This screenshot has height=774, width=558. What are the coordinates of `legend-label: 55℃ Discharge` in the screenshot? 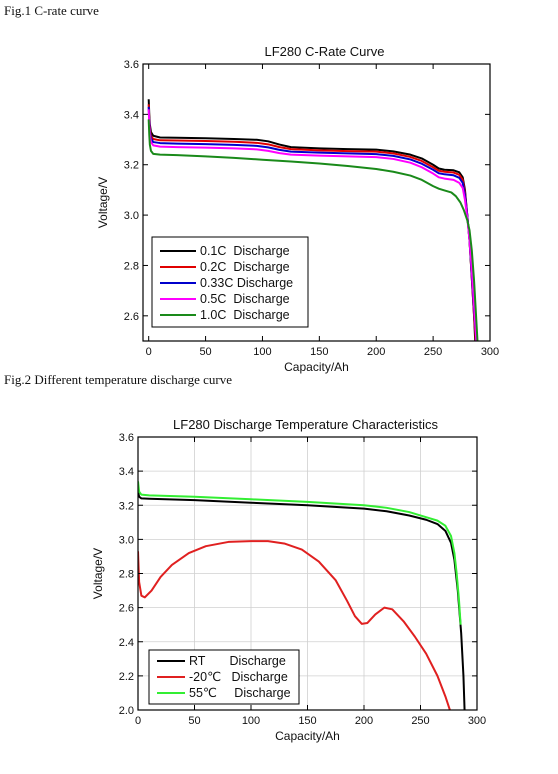 It's located at (240, 693).